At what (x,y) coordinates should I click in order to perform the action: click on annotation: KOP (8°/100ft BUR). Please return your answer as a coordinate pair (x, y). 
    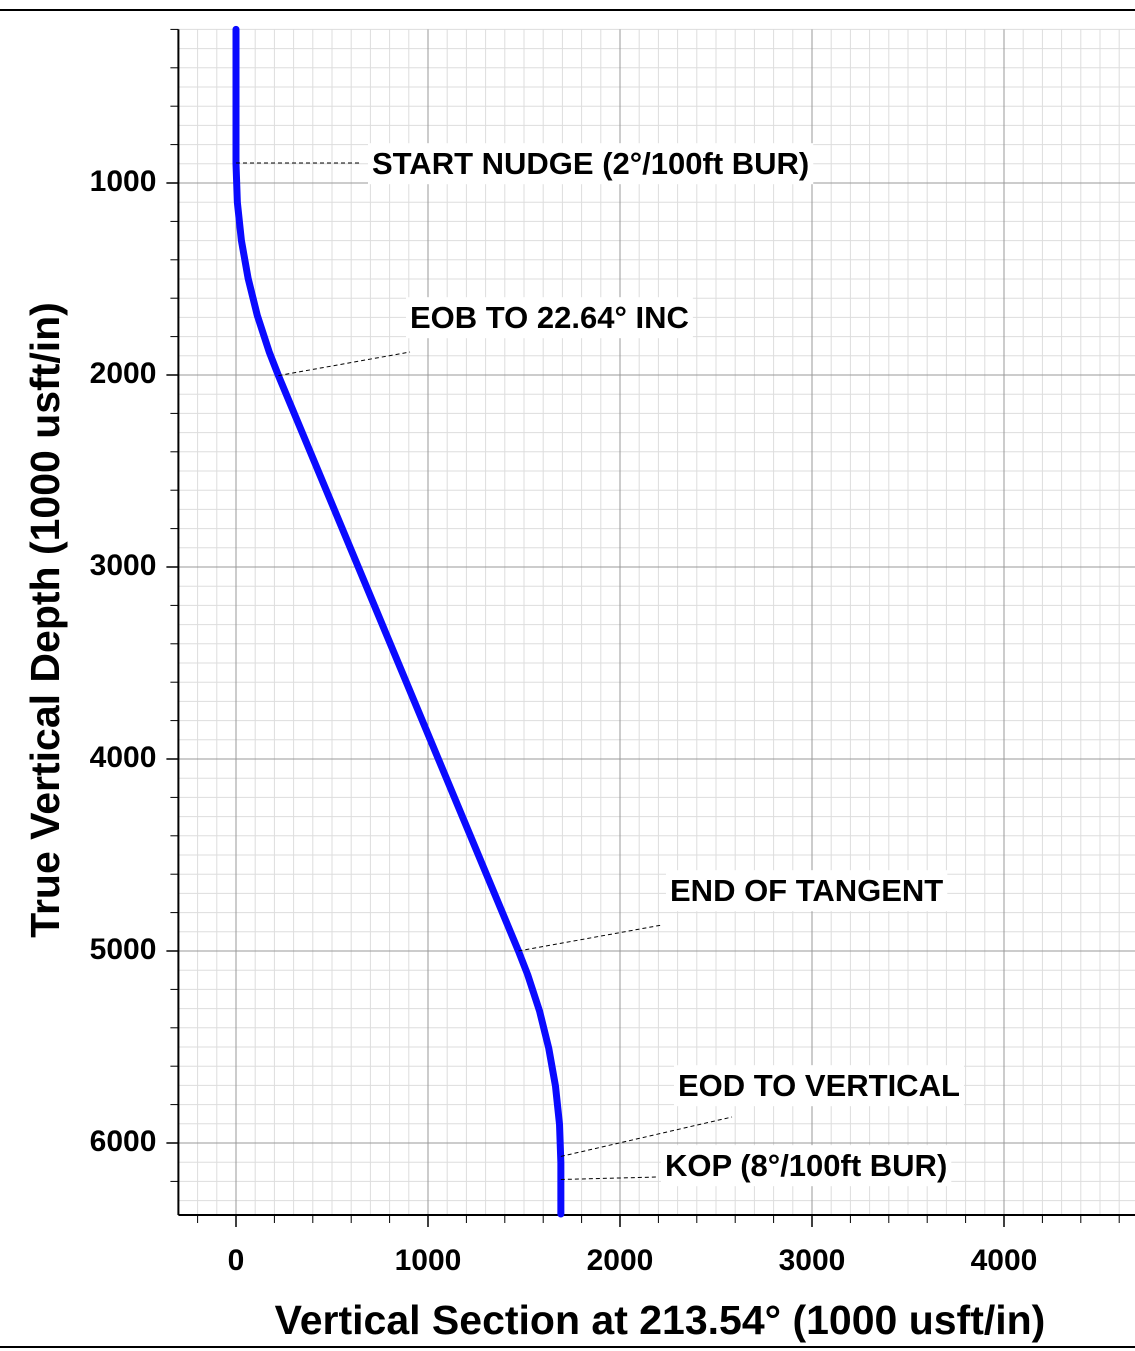
    Looking at the image, I should click on (806, 1165).